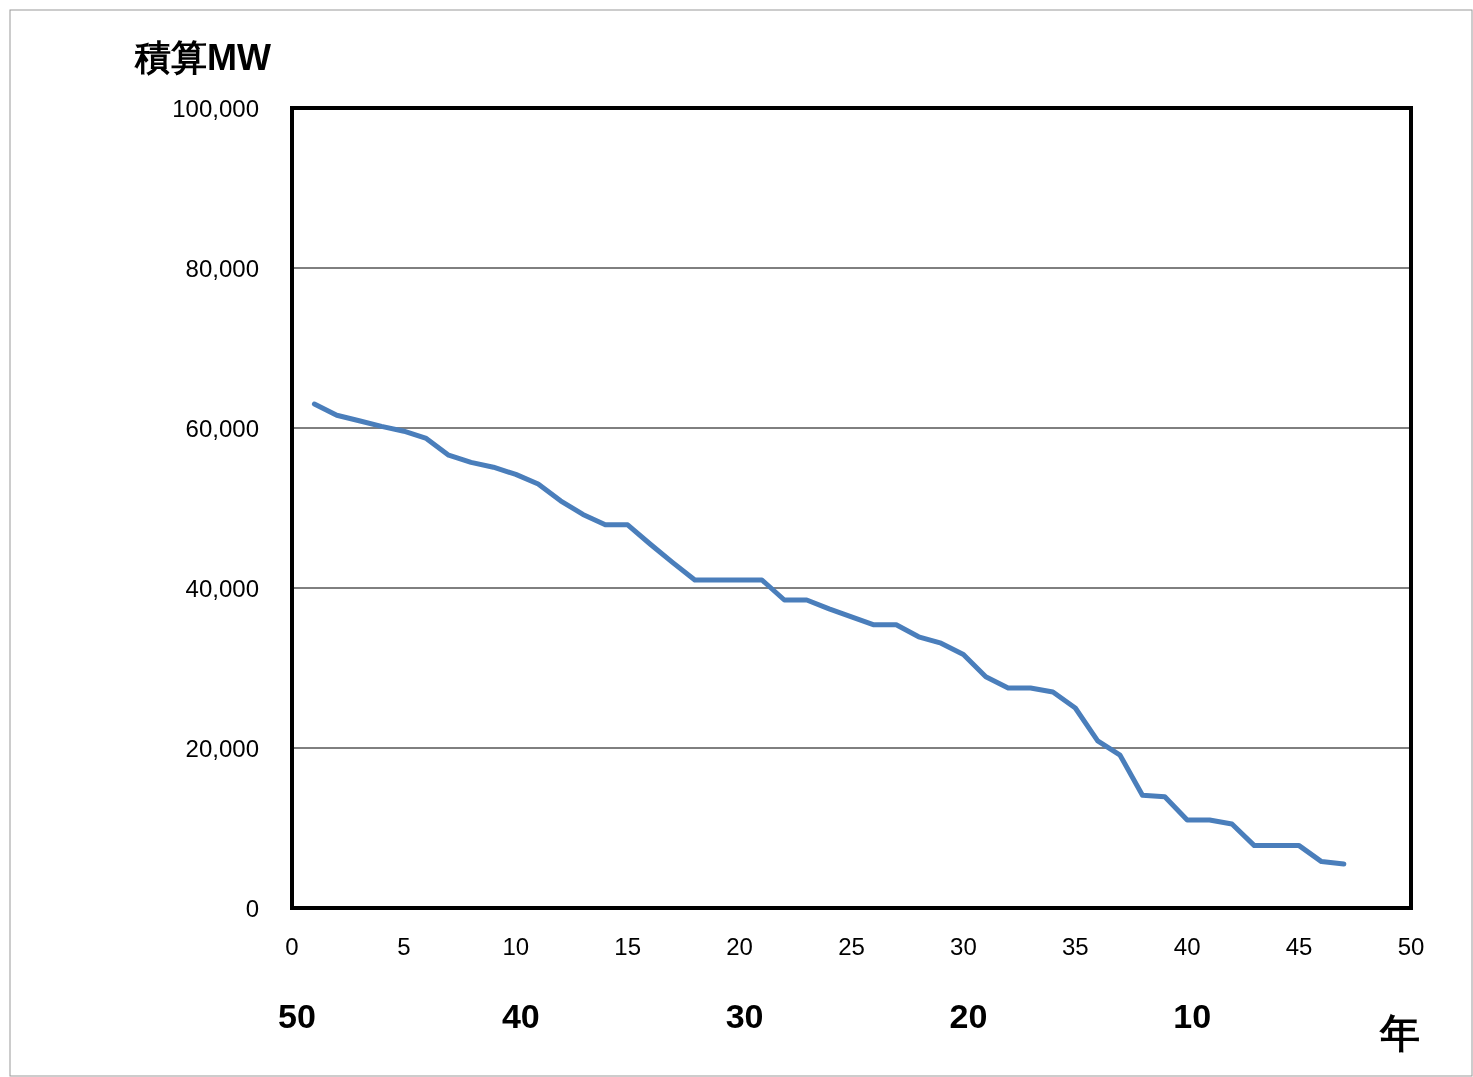 This screenshot has width=1473, height=1077. Describe the element at coordinates (222, 748) in the screenshot. I see `y-tick-label: 20,000` at that location.